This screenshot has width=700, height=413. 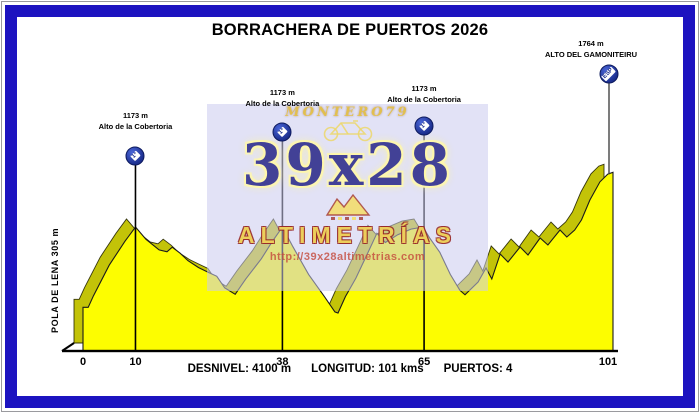 What do you see at coordinates (591, 43) in the screenshot?
I see `pass-elevation: 1764 m` at bounding box center [591, 43].